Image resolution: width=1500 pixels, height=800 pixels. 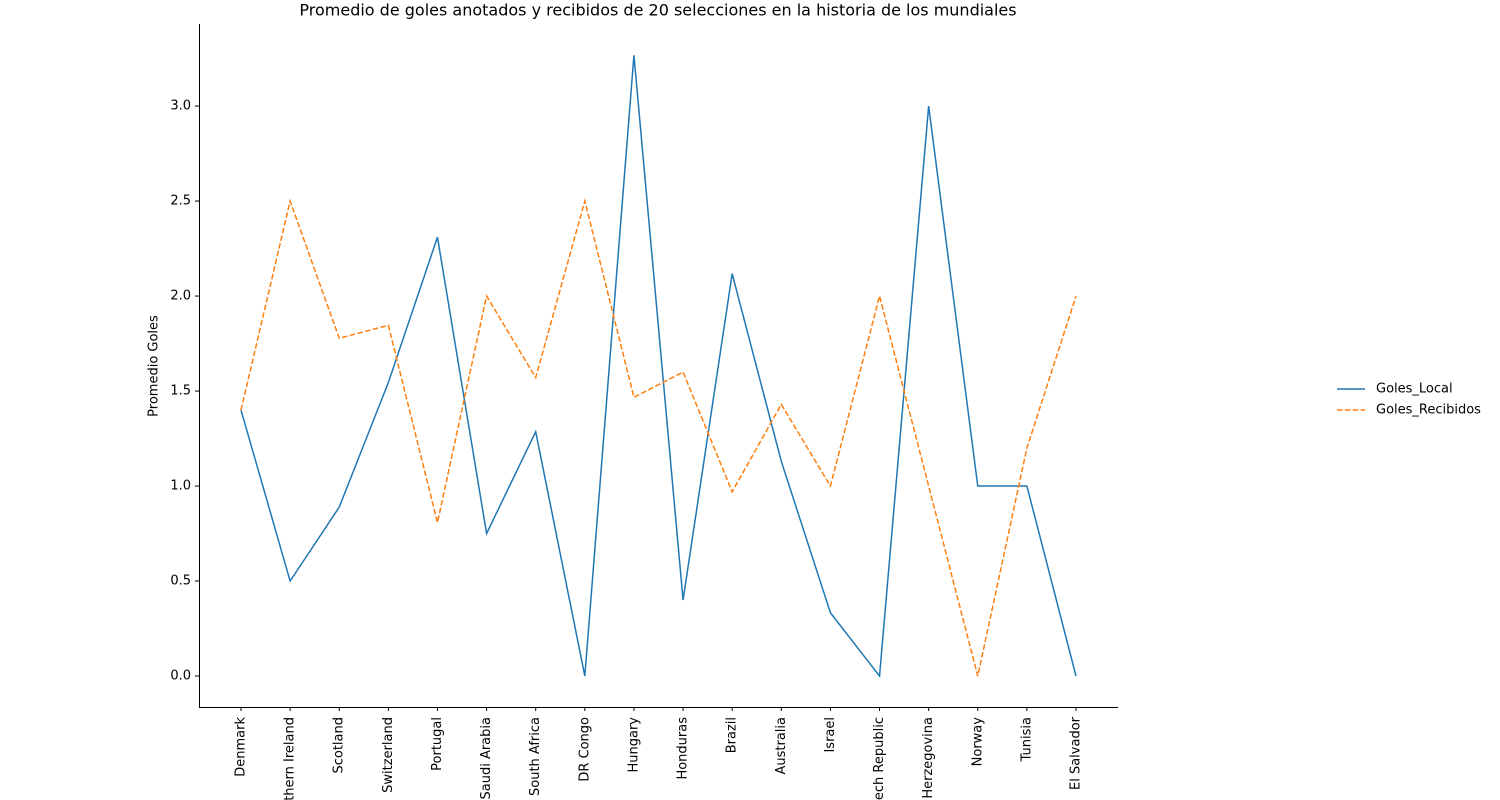 What do you see at coordinates (154, 366) in the screenshot?
I see `y-axis-label: Promedio Goles` at bounding box center [154, 366].